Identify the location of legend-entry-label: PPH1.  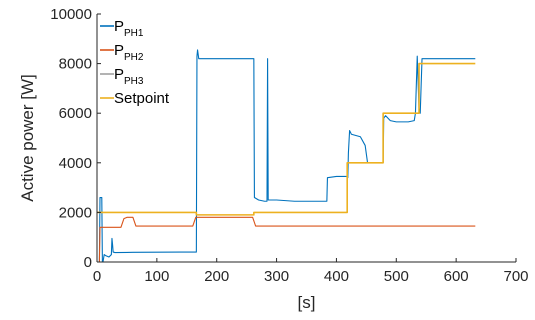
(129, 28).